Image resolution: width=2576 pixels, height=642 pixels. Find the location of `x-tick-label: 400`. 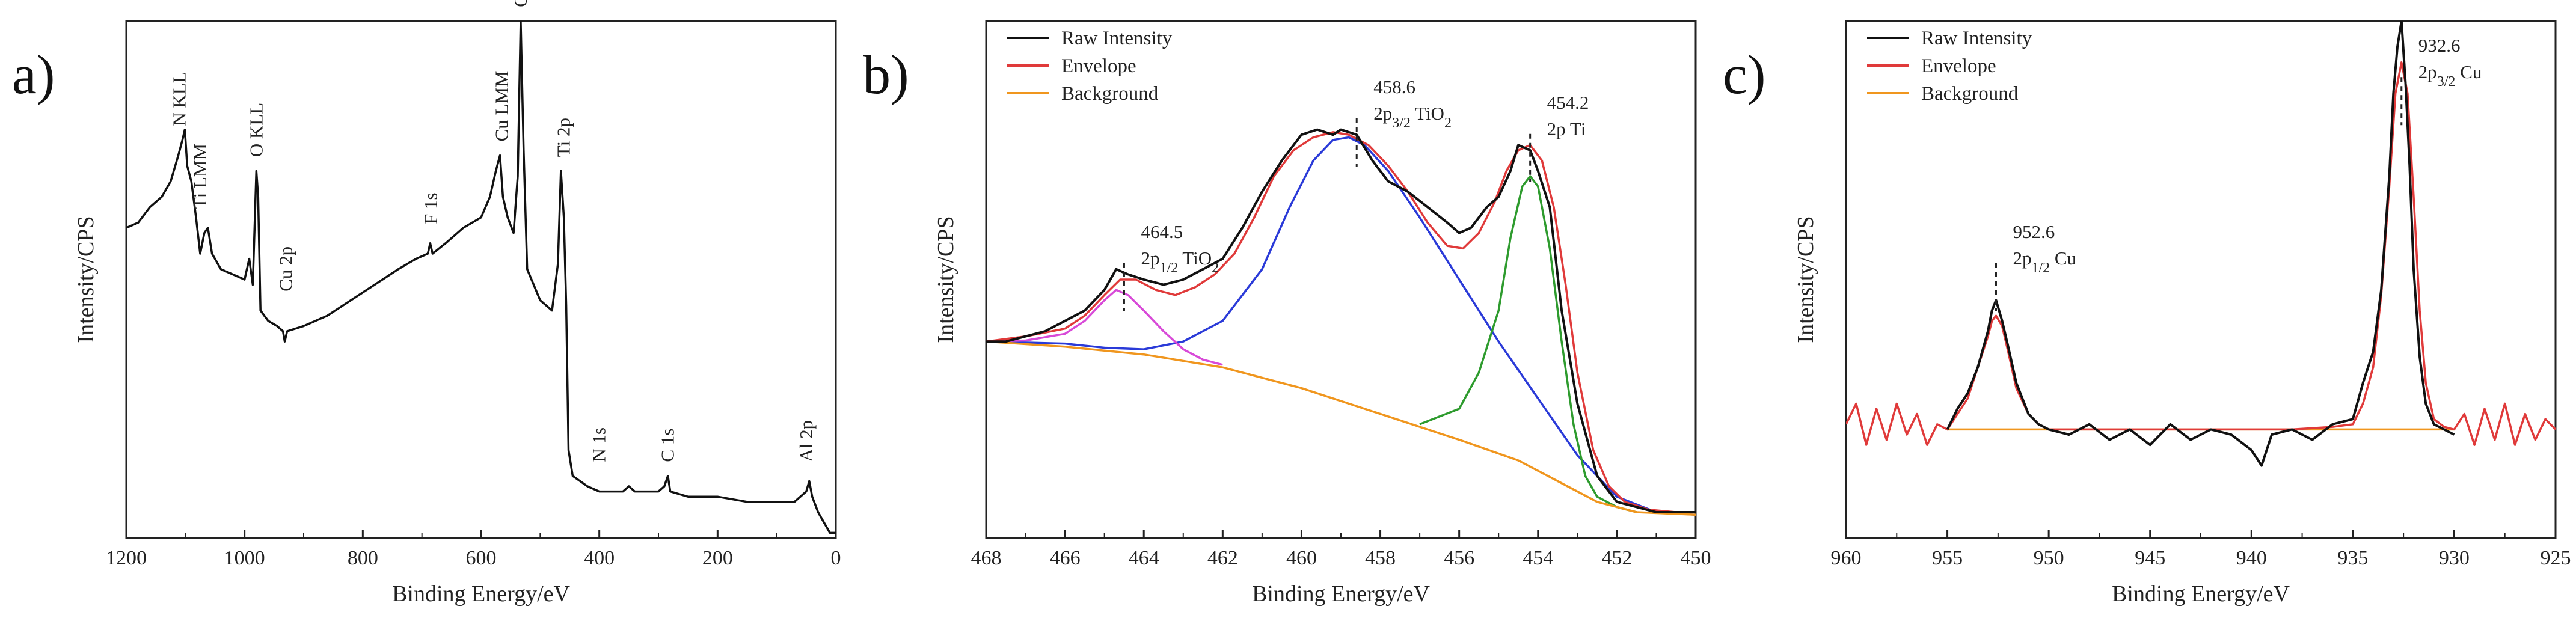

x-tick-label: 400 is located at coordinates (599, 558).